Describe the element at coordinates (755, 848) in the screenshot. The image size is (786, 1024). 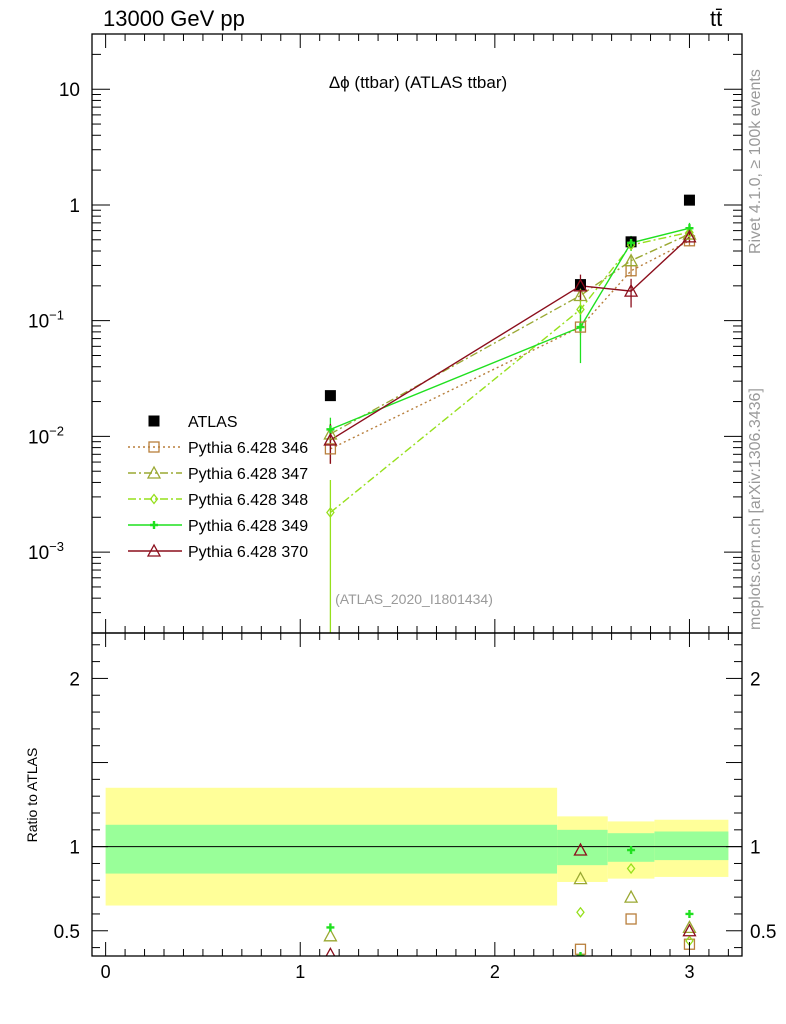
I see `ratio-y-tick-label-right: 1` at that location.